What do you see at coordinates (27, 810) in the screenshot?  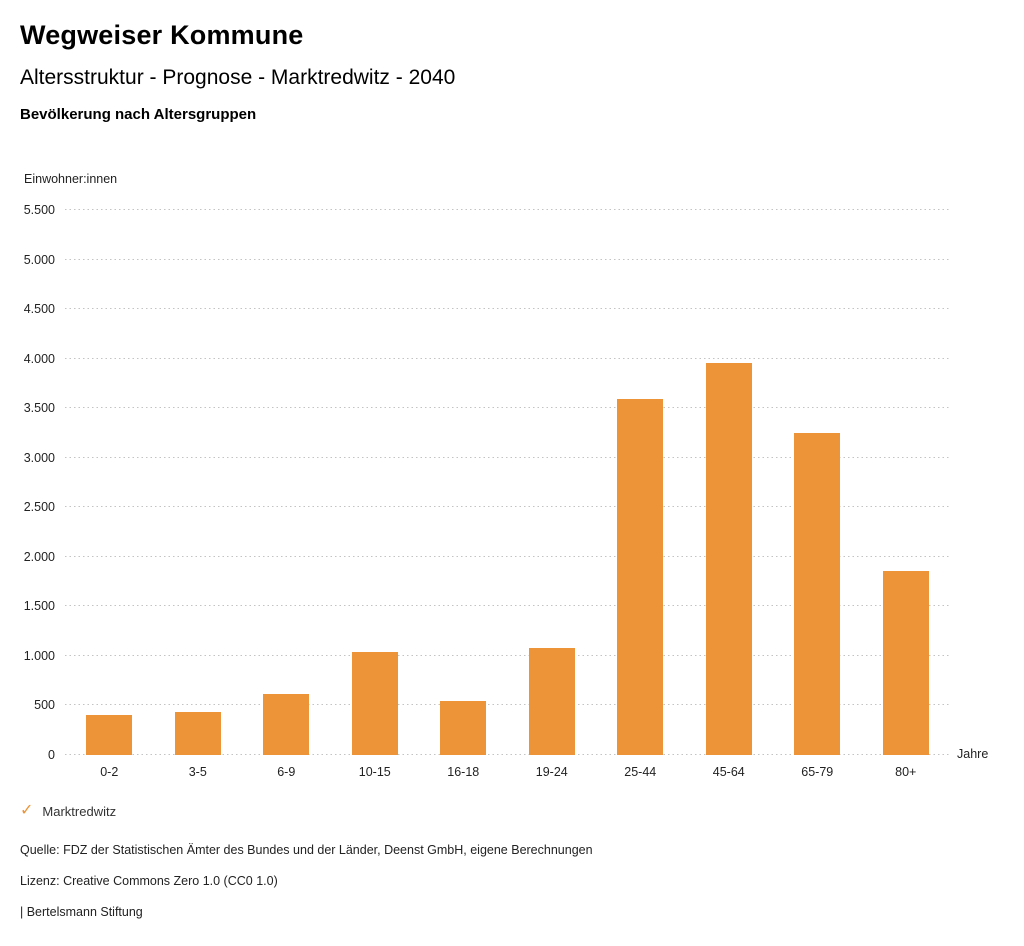 I see `check-icon: ✓` at bounding box center [27, 810].